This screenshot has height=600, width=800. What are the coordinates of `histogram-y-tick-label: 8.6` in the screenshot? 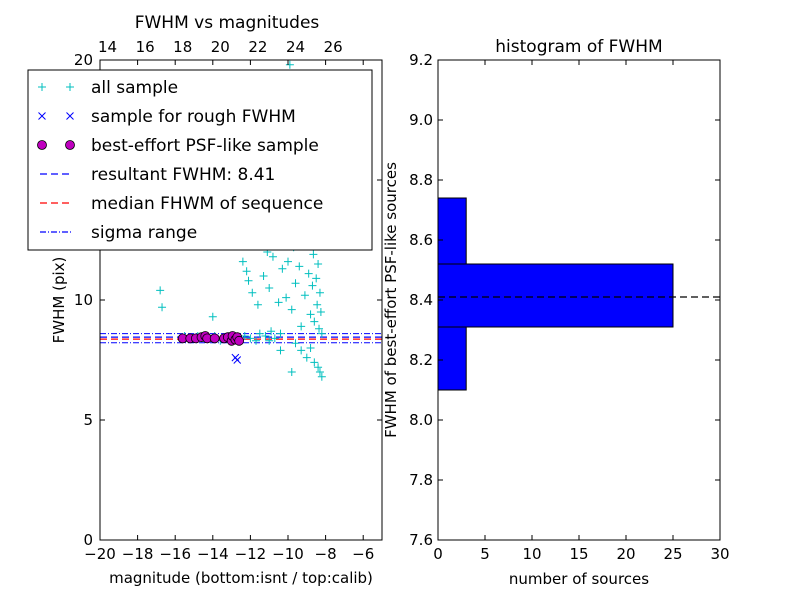 It's located at (421, 240).